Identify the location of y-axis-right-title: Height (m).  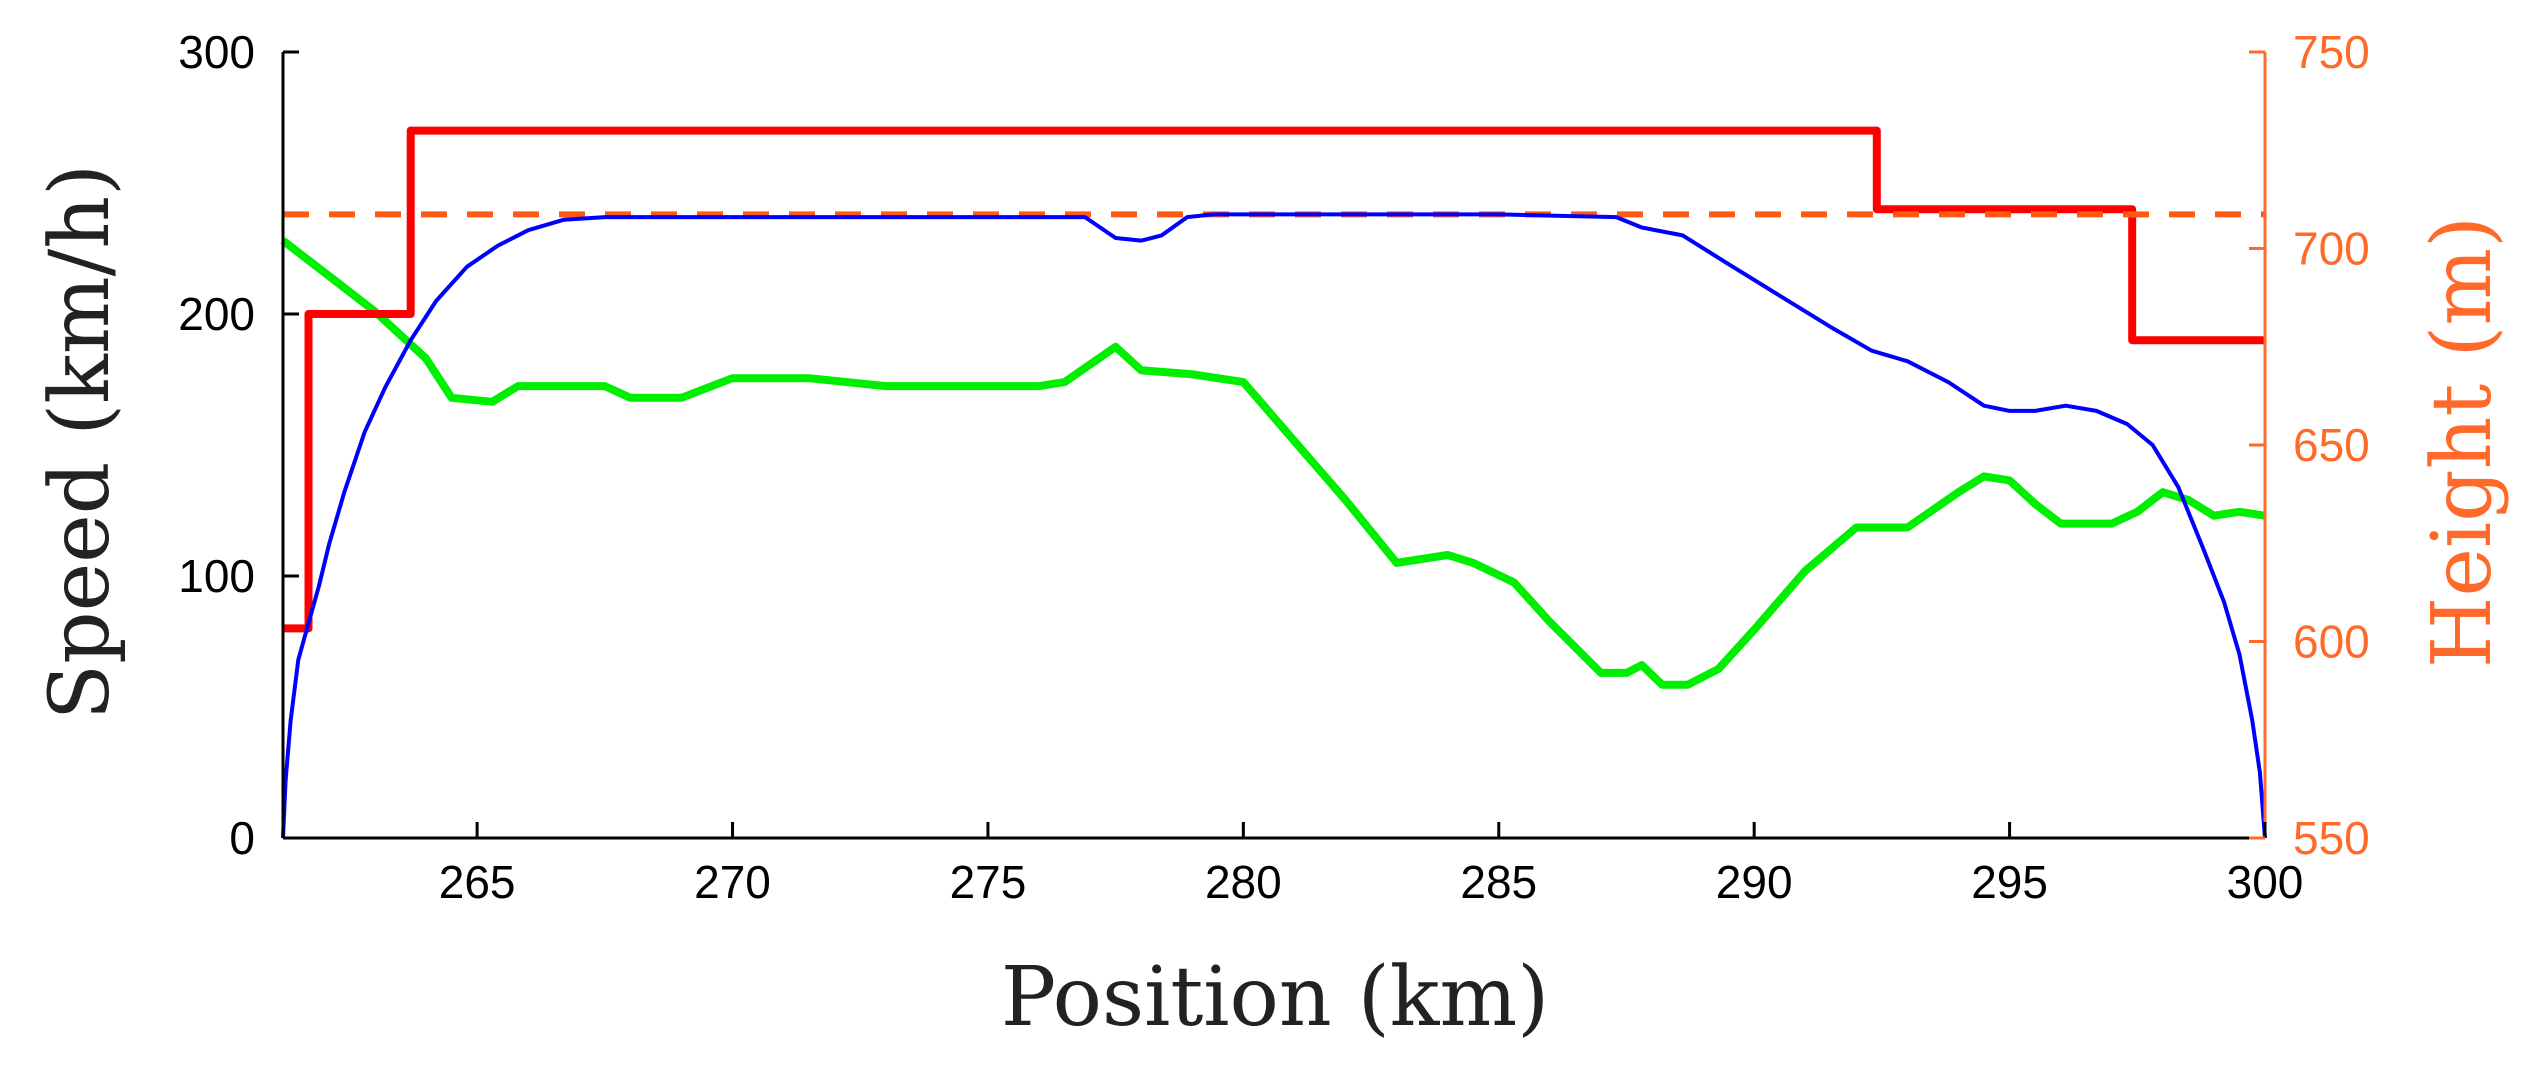
(2462, 442).